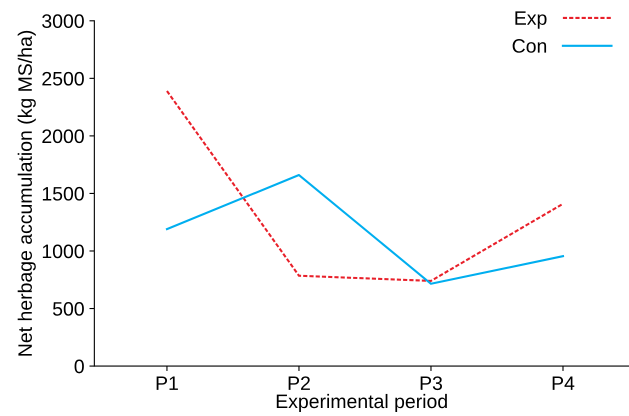  What do you see at coordinates (299, 383) in the screenshot?
I see `x-tick-label: P2` at bounding box center [299, 383].